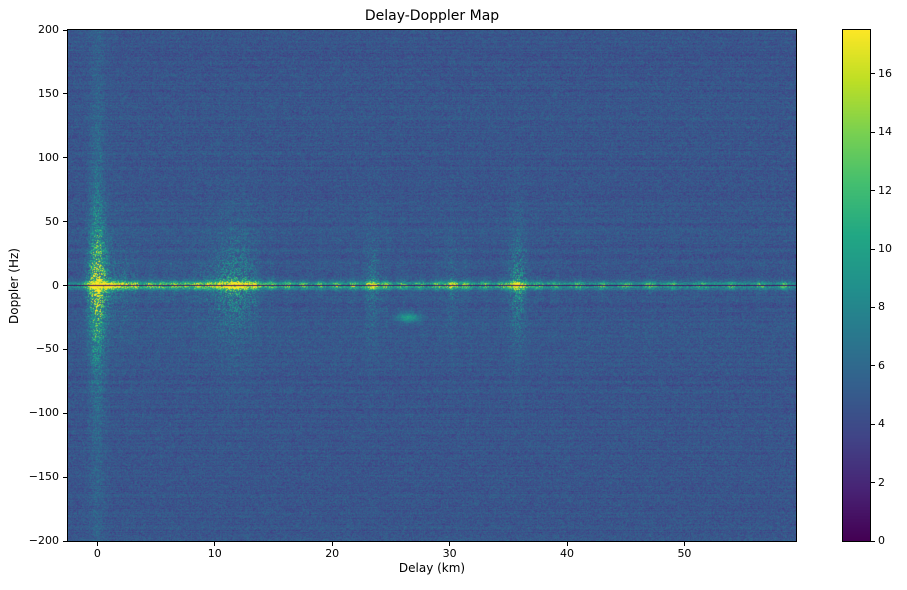 This screenshot has height=590, width=907. Describe the element at coordinates (432, 16) in the screenshot. I see `chart-title: Delay-Doppler Map` at that location.